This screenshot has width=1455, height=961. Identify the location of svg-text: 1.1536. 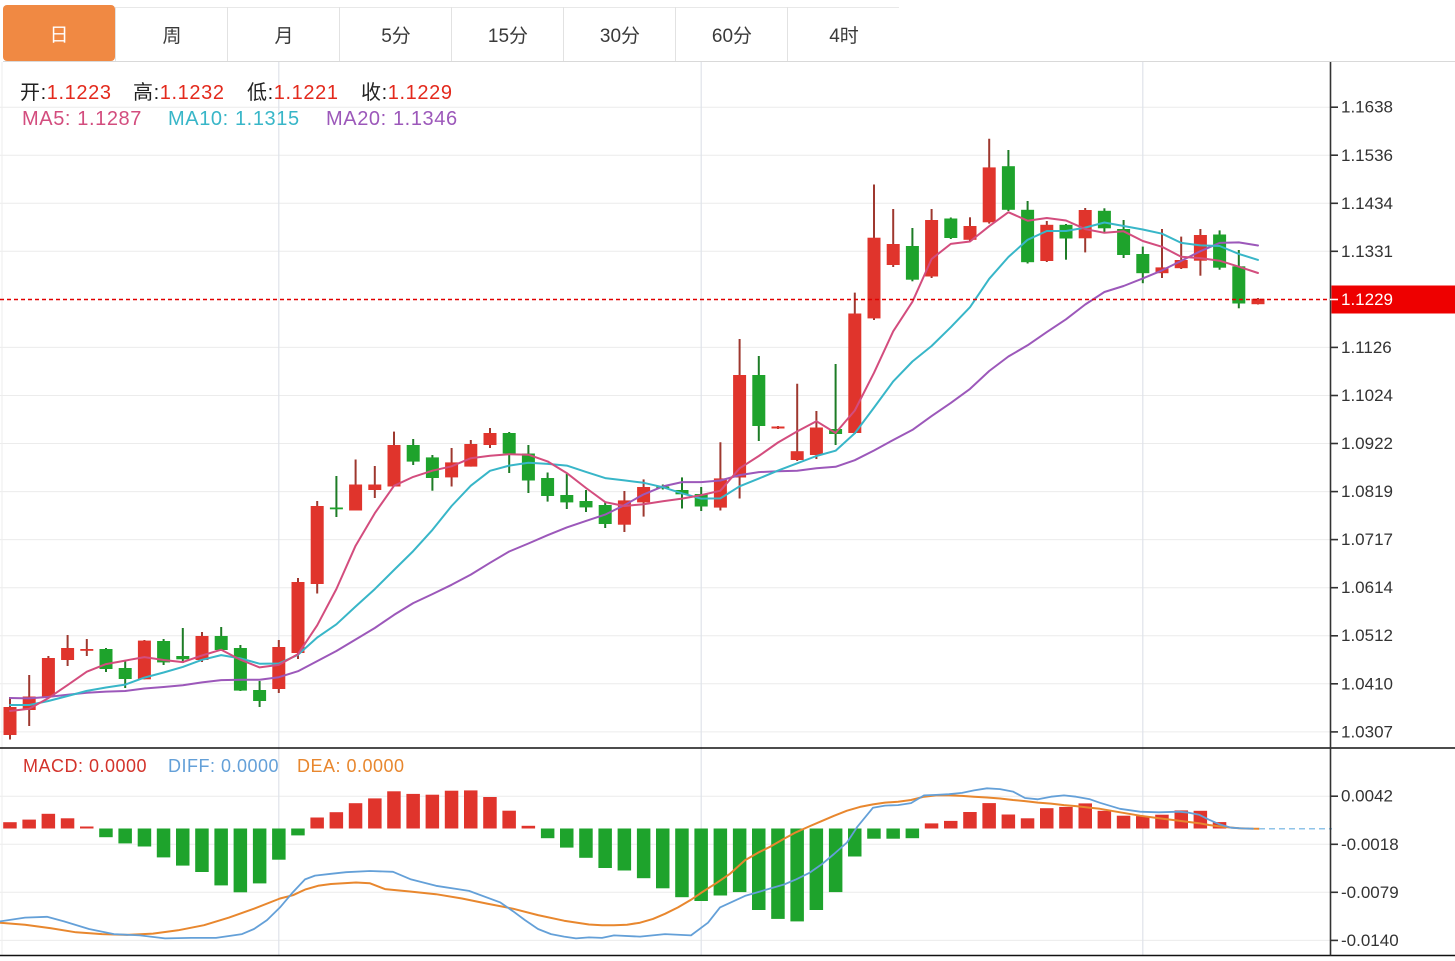
(1367, 155).